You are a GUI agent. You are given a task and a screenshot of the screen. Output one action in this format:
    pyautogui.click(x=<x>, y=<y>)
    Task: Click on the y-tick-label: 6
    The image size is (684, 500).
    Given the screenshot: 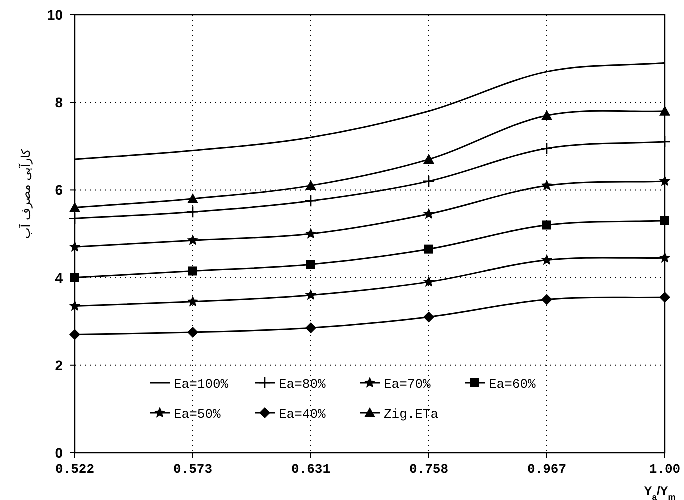 What is the action you would take?
    pyautogui.click(x=59, y=190)
    